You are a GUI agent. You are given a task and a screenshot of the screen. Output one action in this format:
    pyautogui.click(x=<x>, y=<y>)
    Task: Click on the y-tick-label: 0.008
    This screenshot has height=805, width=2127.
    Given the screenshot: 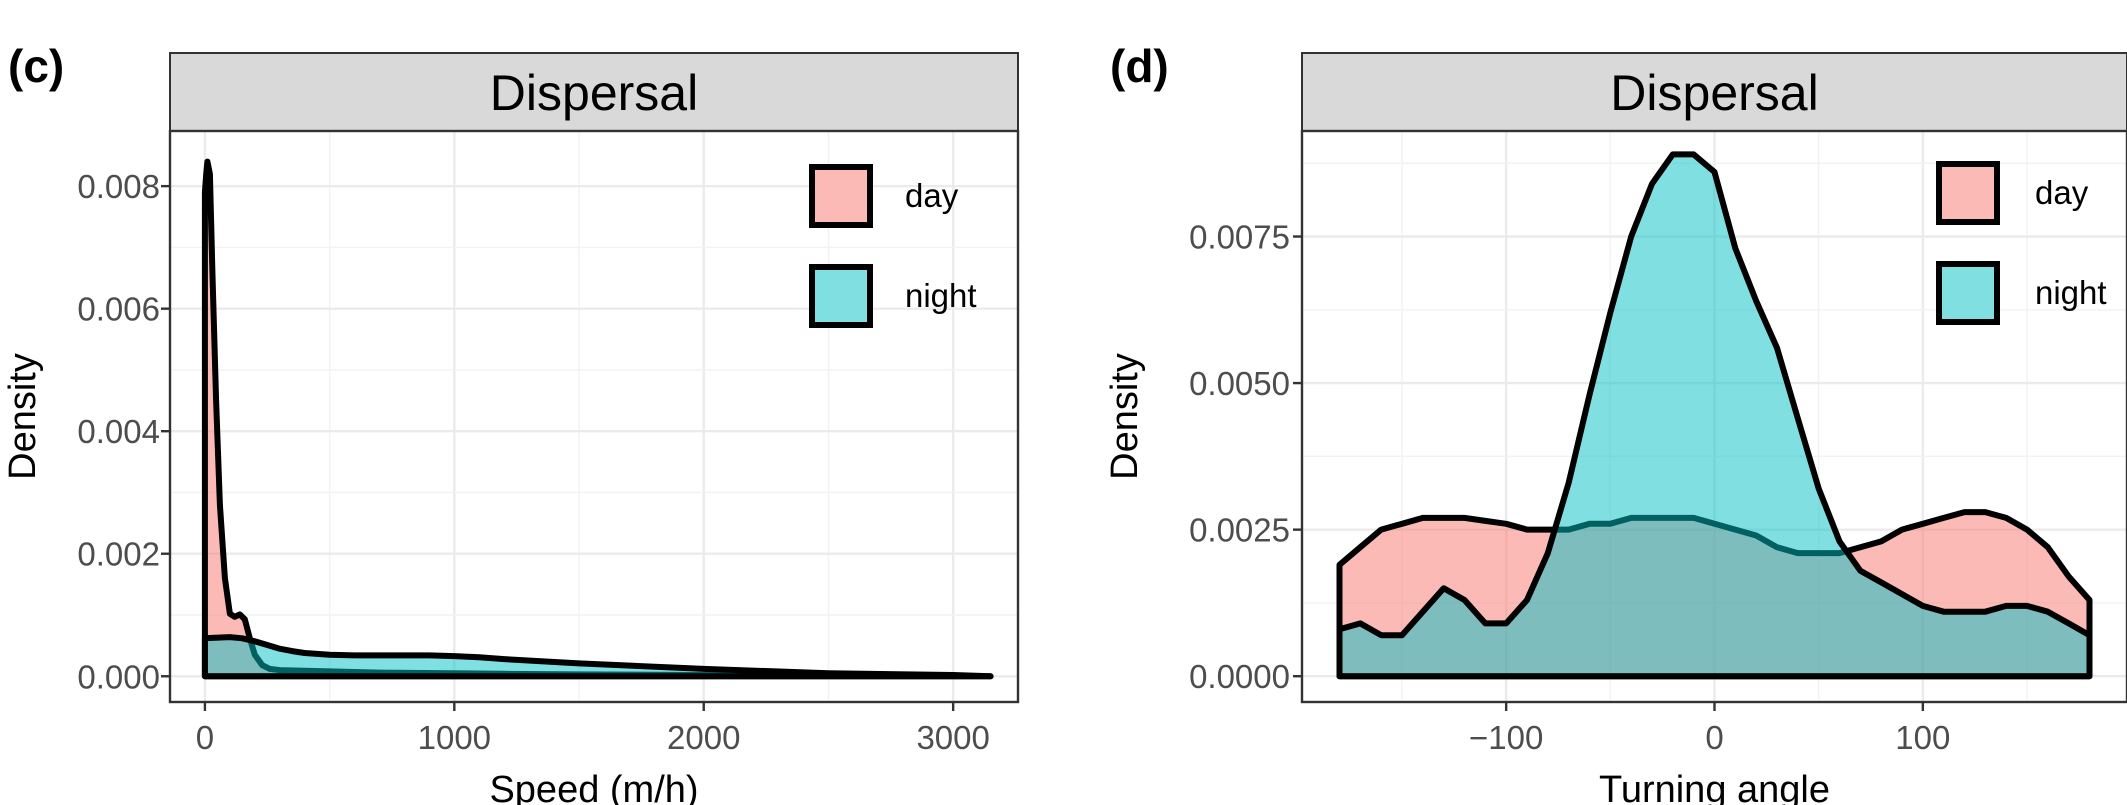 What is the action you would take?
    pyautogui.click(x=118, y=186)
    